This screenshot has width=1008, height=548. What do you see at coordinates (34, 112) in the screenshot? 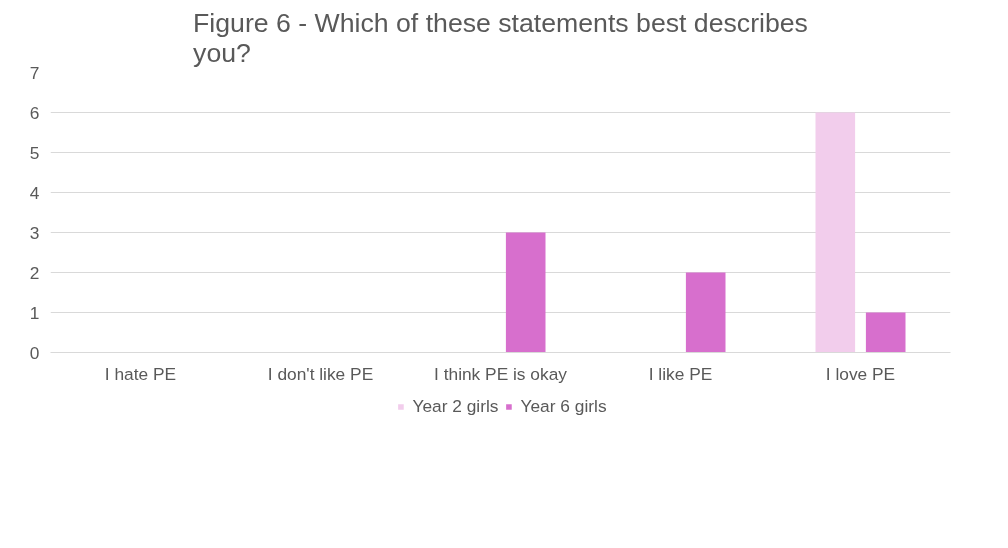
I see `y-tick-label: 6` at bounding box center [34, 112].